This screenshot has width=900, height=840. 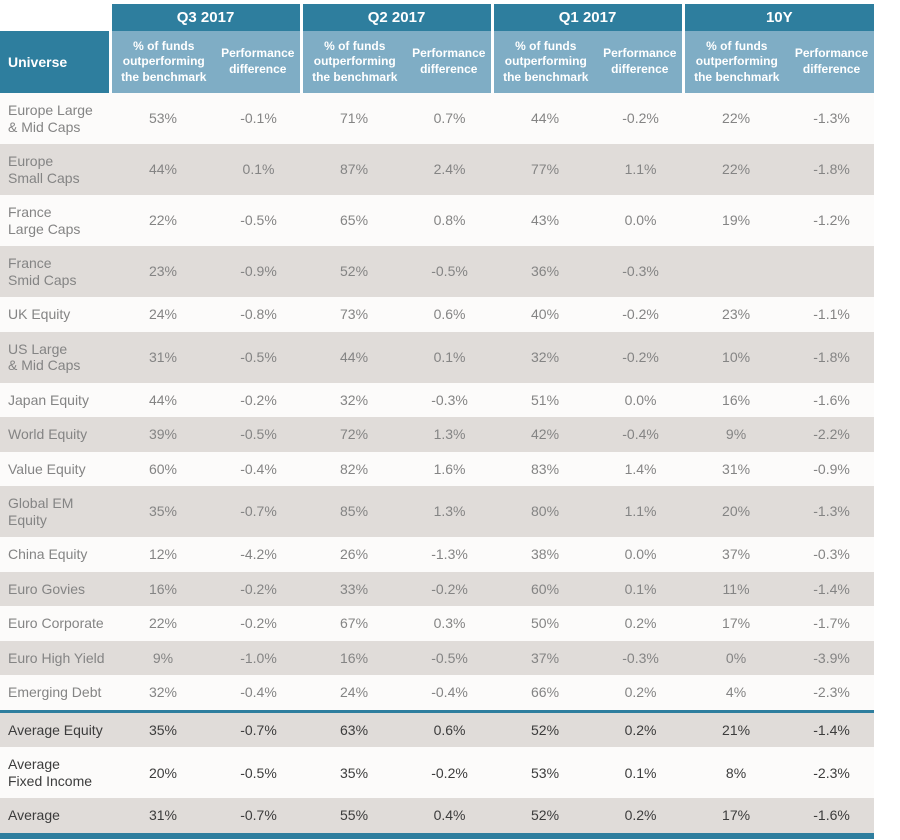 What do you see at coordinates (736, 692) in the screenshot?
I see `value-cell: 4%` at bounding box center [736, 692].